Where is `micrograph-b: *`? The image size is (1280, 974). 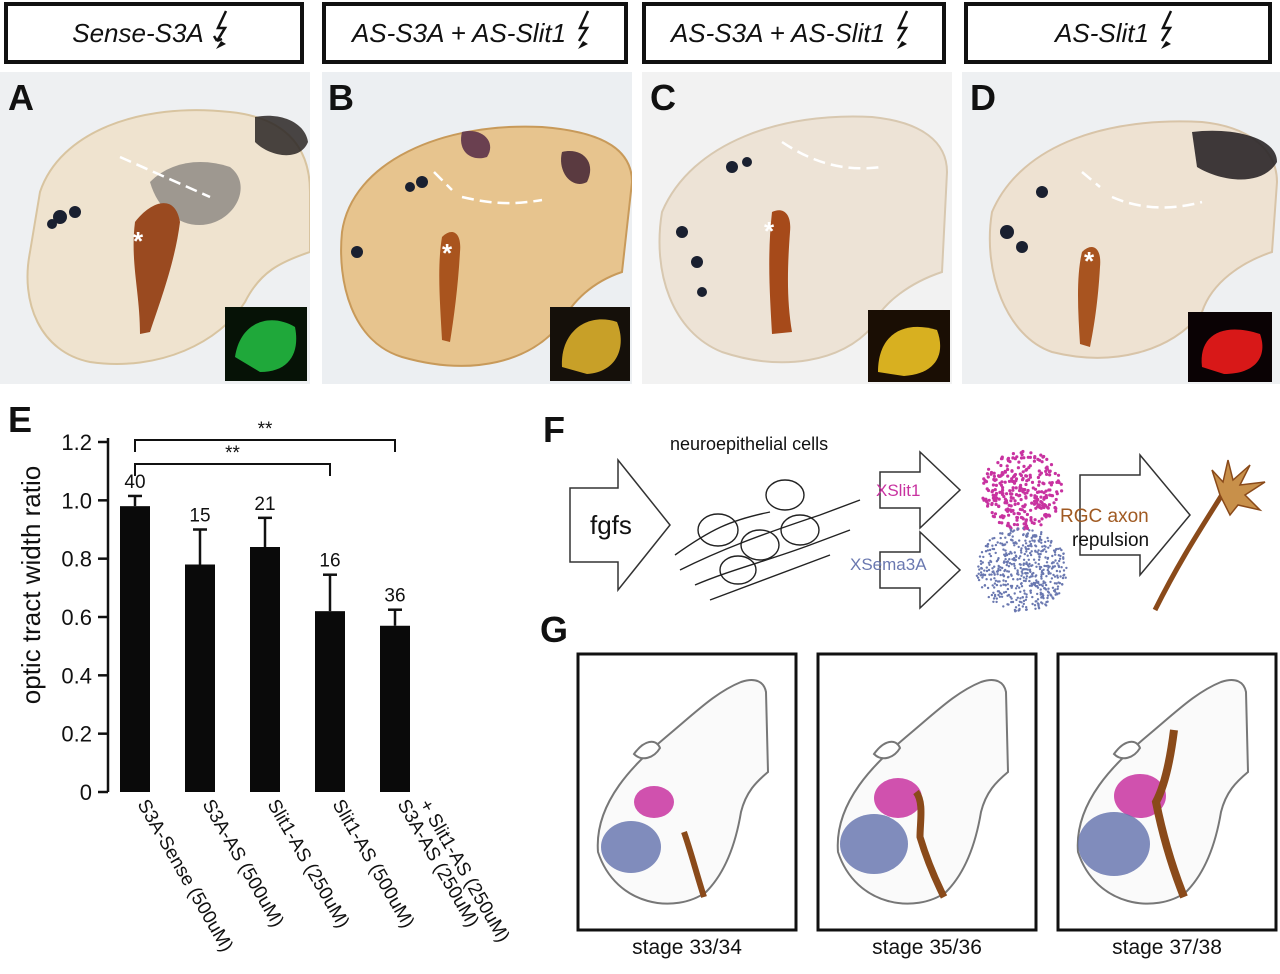 micrograph-b: * is located at coordinates (477, 228).